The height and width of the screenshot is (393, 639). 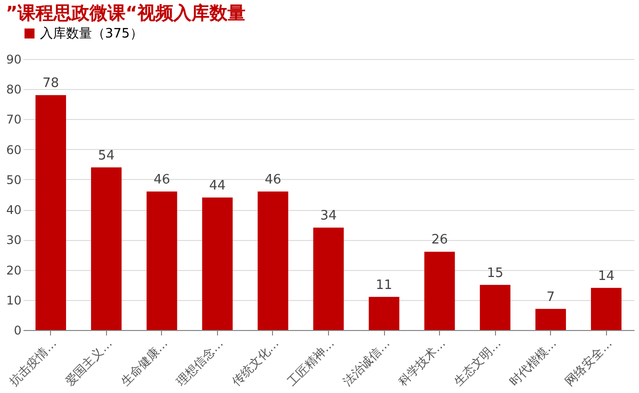 What do you see at coordinates (217, 186) in the screenshot?
I see `data-label: 44` at bounding box center [217, 186].